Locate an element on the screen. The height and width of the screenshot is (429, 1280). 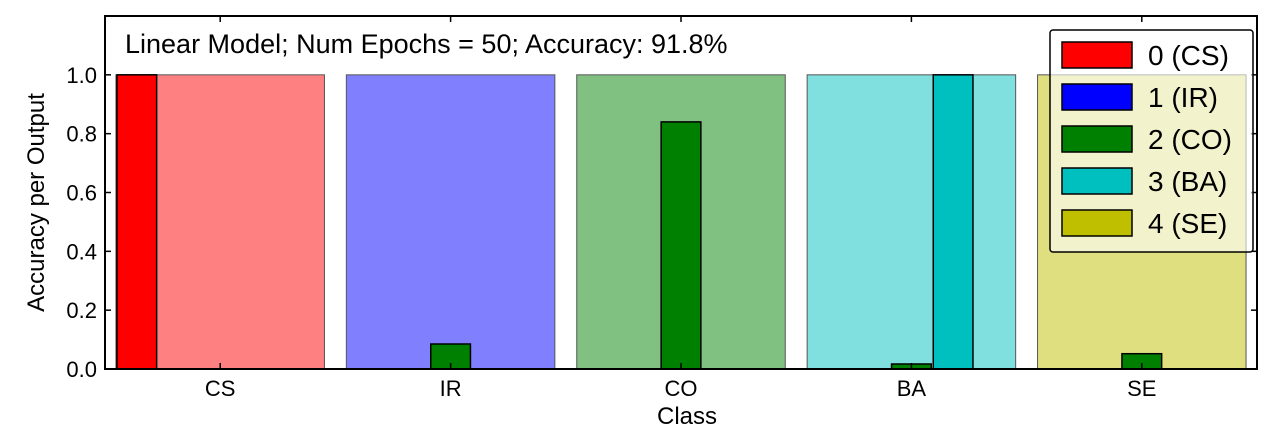
x-tick-label: IR is located at coordinates (451, 388).